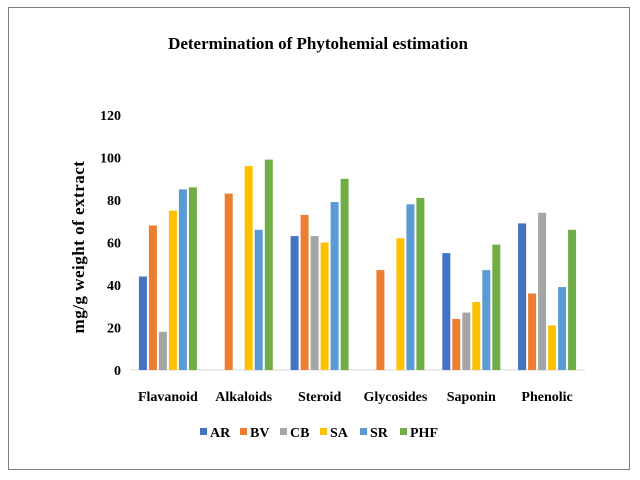 Image resolution: width=640 pixels, height=480 pixels. What do you see at coordinates (114, 329) in the screenshot?
I see `y-tick-label: 20` at bounding box center [114, 329].